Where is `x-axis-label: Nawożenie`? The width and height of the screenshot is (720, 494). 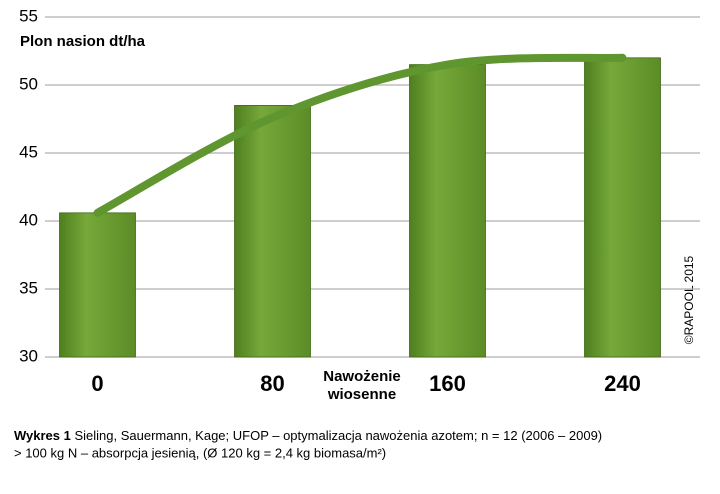 x-axis-label: Nawożenie is located at coordinates (362, 376).